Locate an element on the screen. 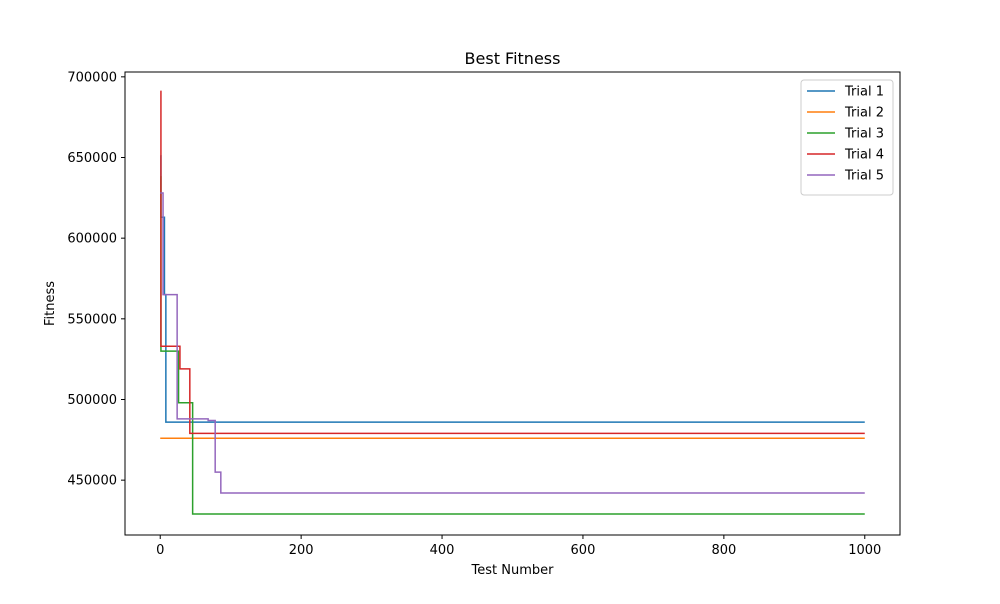  legend: Trial 1 Trial 2 Trial 3 Trial 4 Trial 5 is located at coordinates (847, 137).